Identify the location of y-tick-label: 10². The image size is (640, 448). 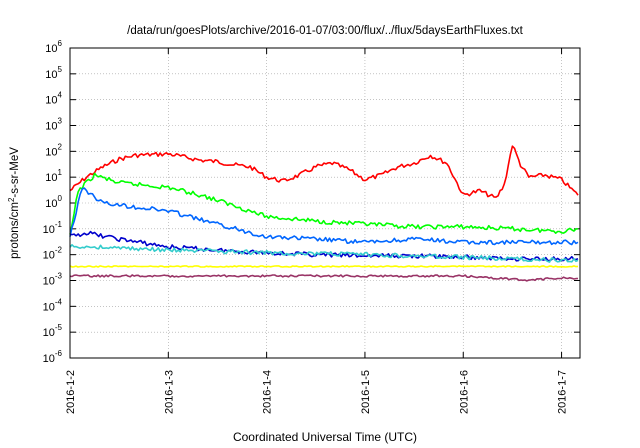
(53, 150).